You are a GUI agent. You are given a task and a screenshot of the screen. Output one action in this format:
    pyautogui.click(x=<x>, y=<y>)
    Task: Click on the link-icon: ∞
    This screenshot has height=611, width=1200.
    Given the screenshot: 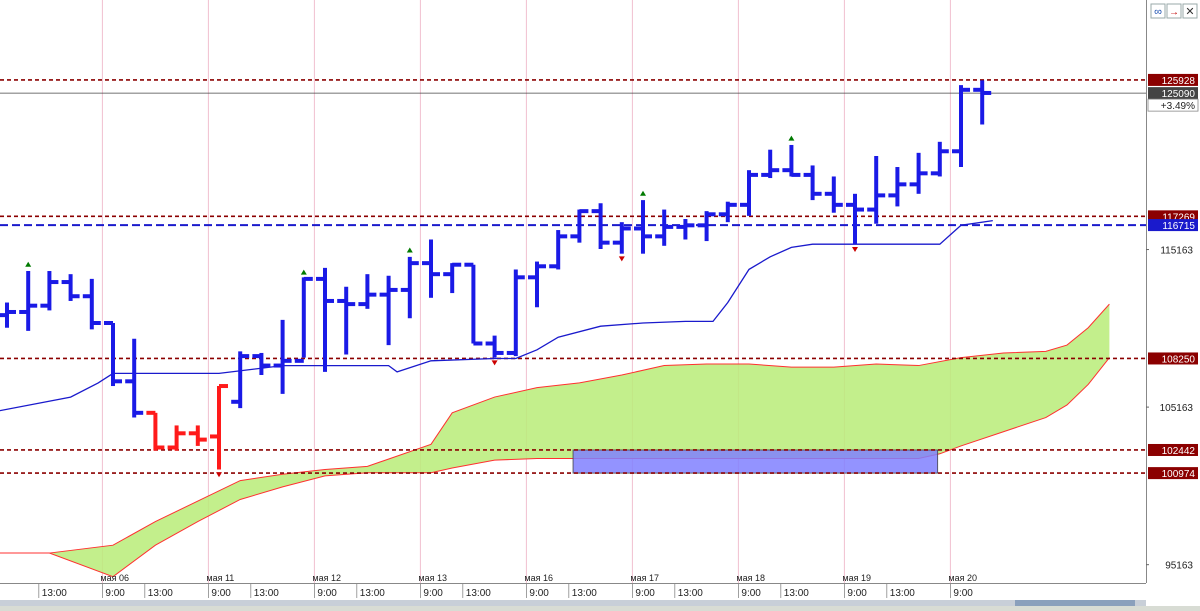 What is the action you would take?
    pyautogui.click(x=1158, y=12)
    